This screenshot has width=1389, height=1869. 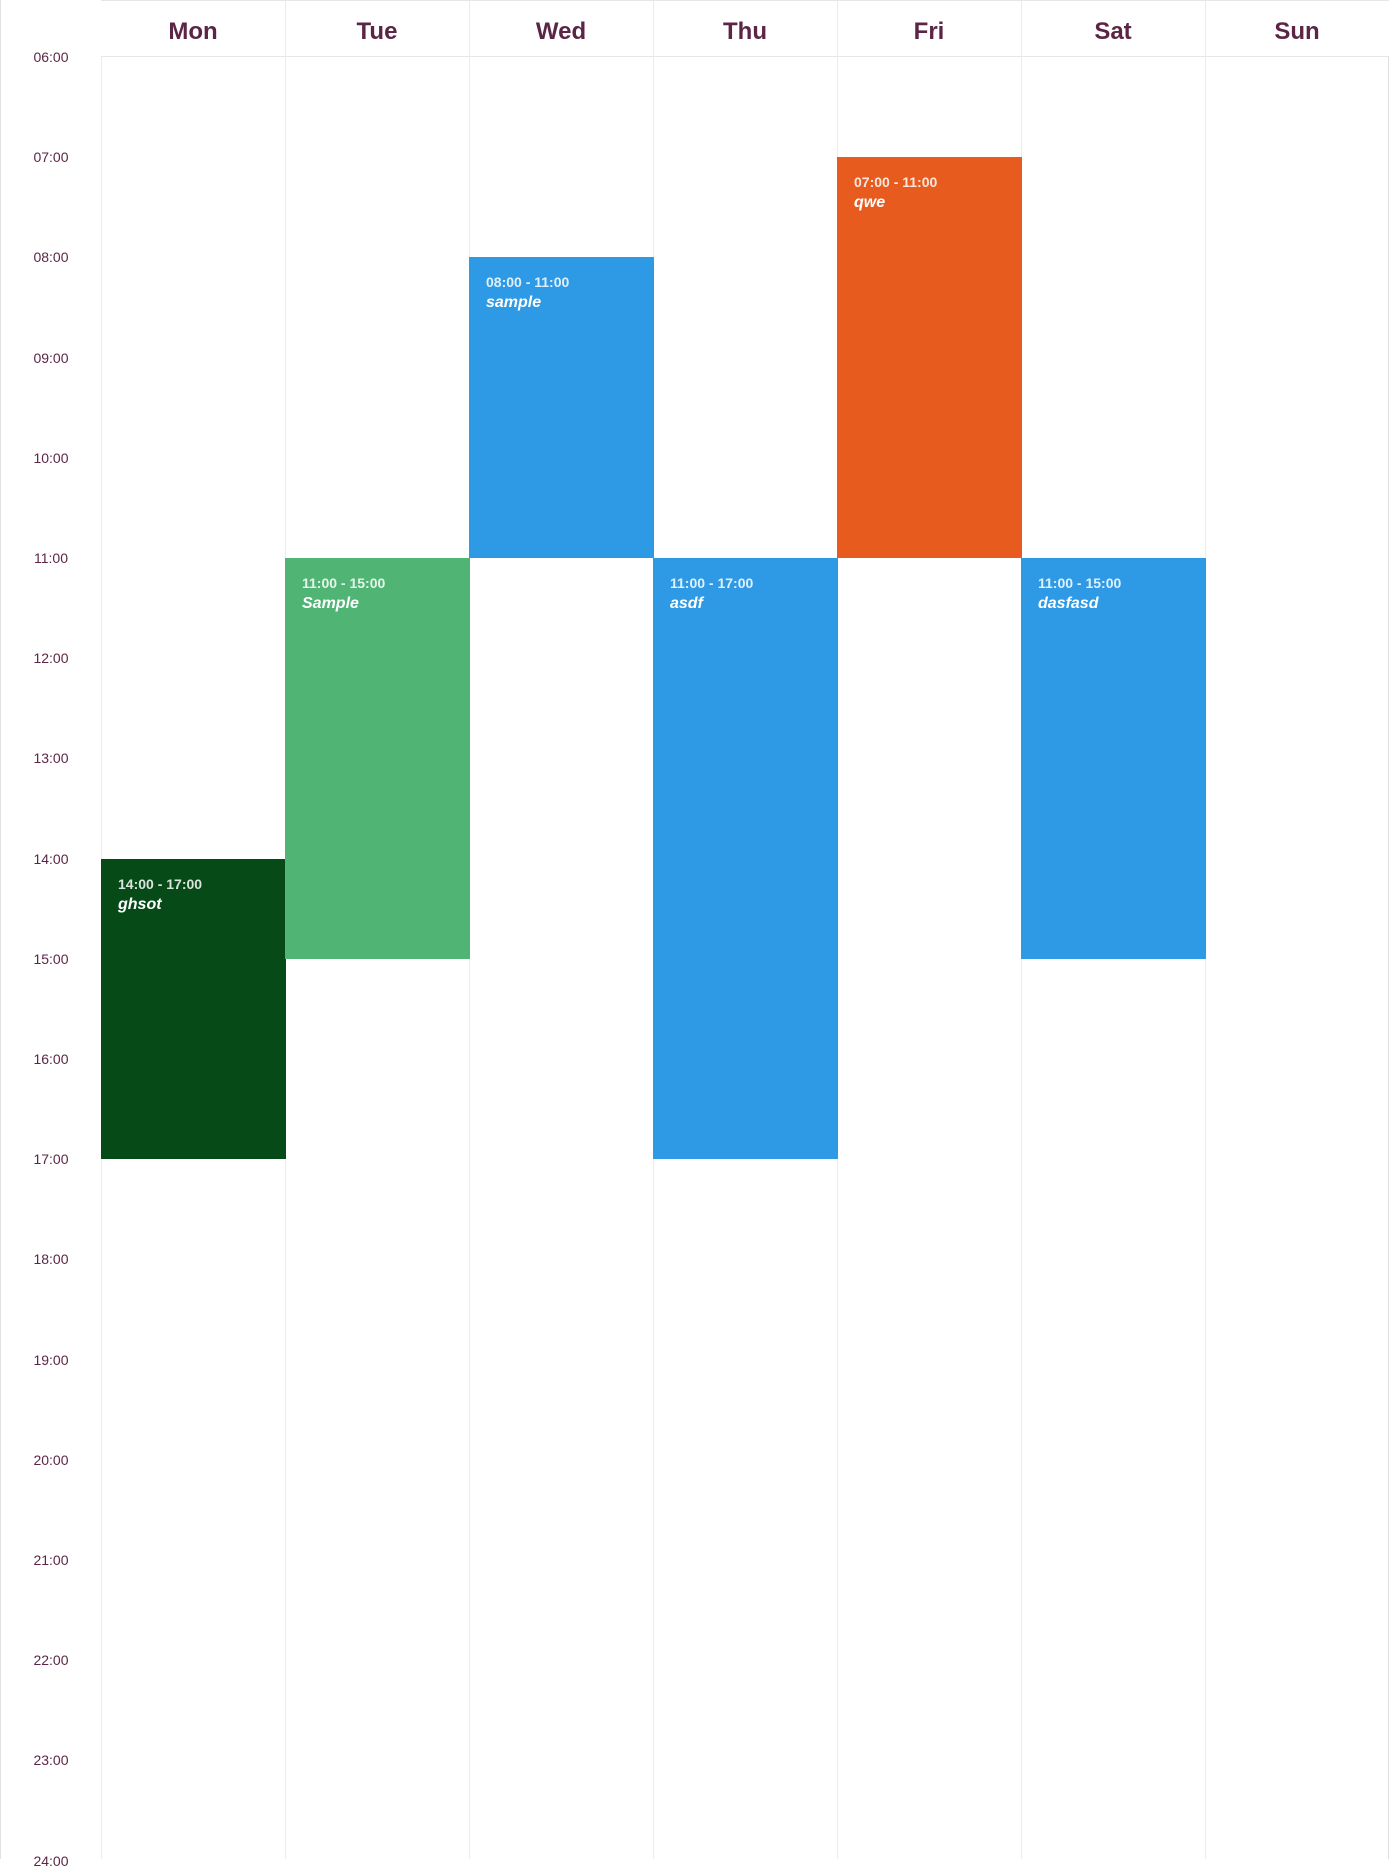 I want to click on time-label: 10:00, so click(x=51, y=457).